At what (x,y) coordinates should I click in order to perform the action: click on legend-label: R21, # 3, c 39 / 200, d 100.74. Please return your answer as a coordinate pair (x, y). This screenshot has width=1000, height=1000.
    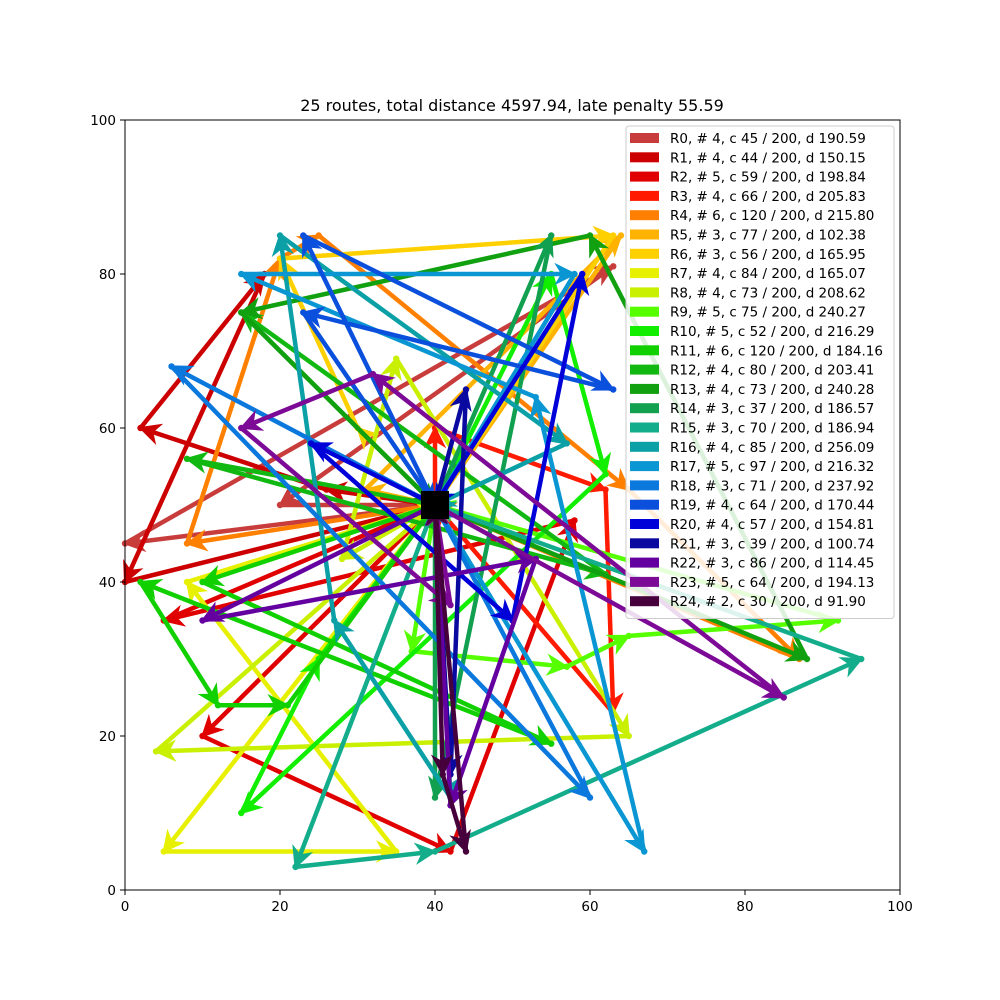
    Looking at the image, I should click on (772, 544).